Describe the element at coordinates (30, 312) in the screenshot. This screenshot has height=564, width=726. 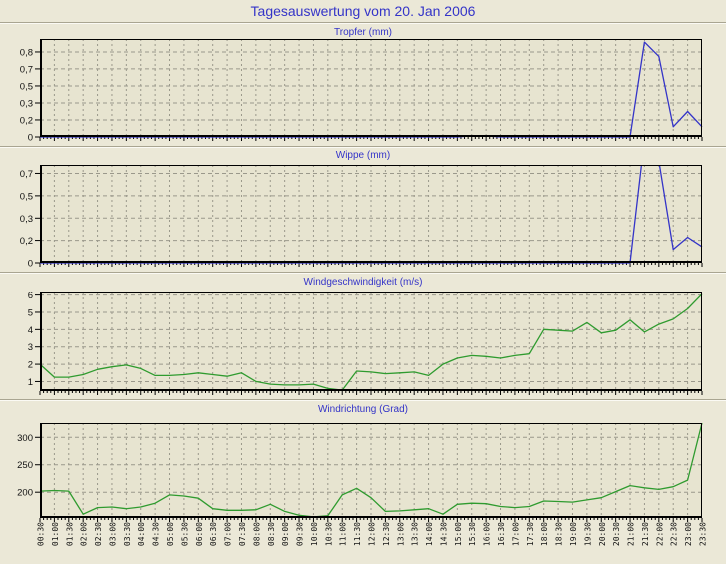
I see `svg-text: 5` at that location.